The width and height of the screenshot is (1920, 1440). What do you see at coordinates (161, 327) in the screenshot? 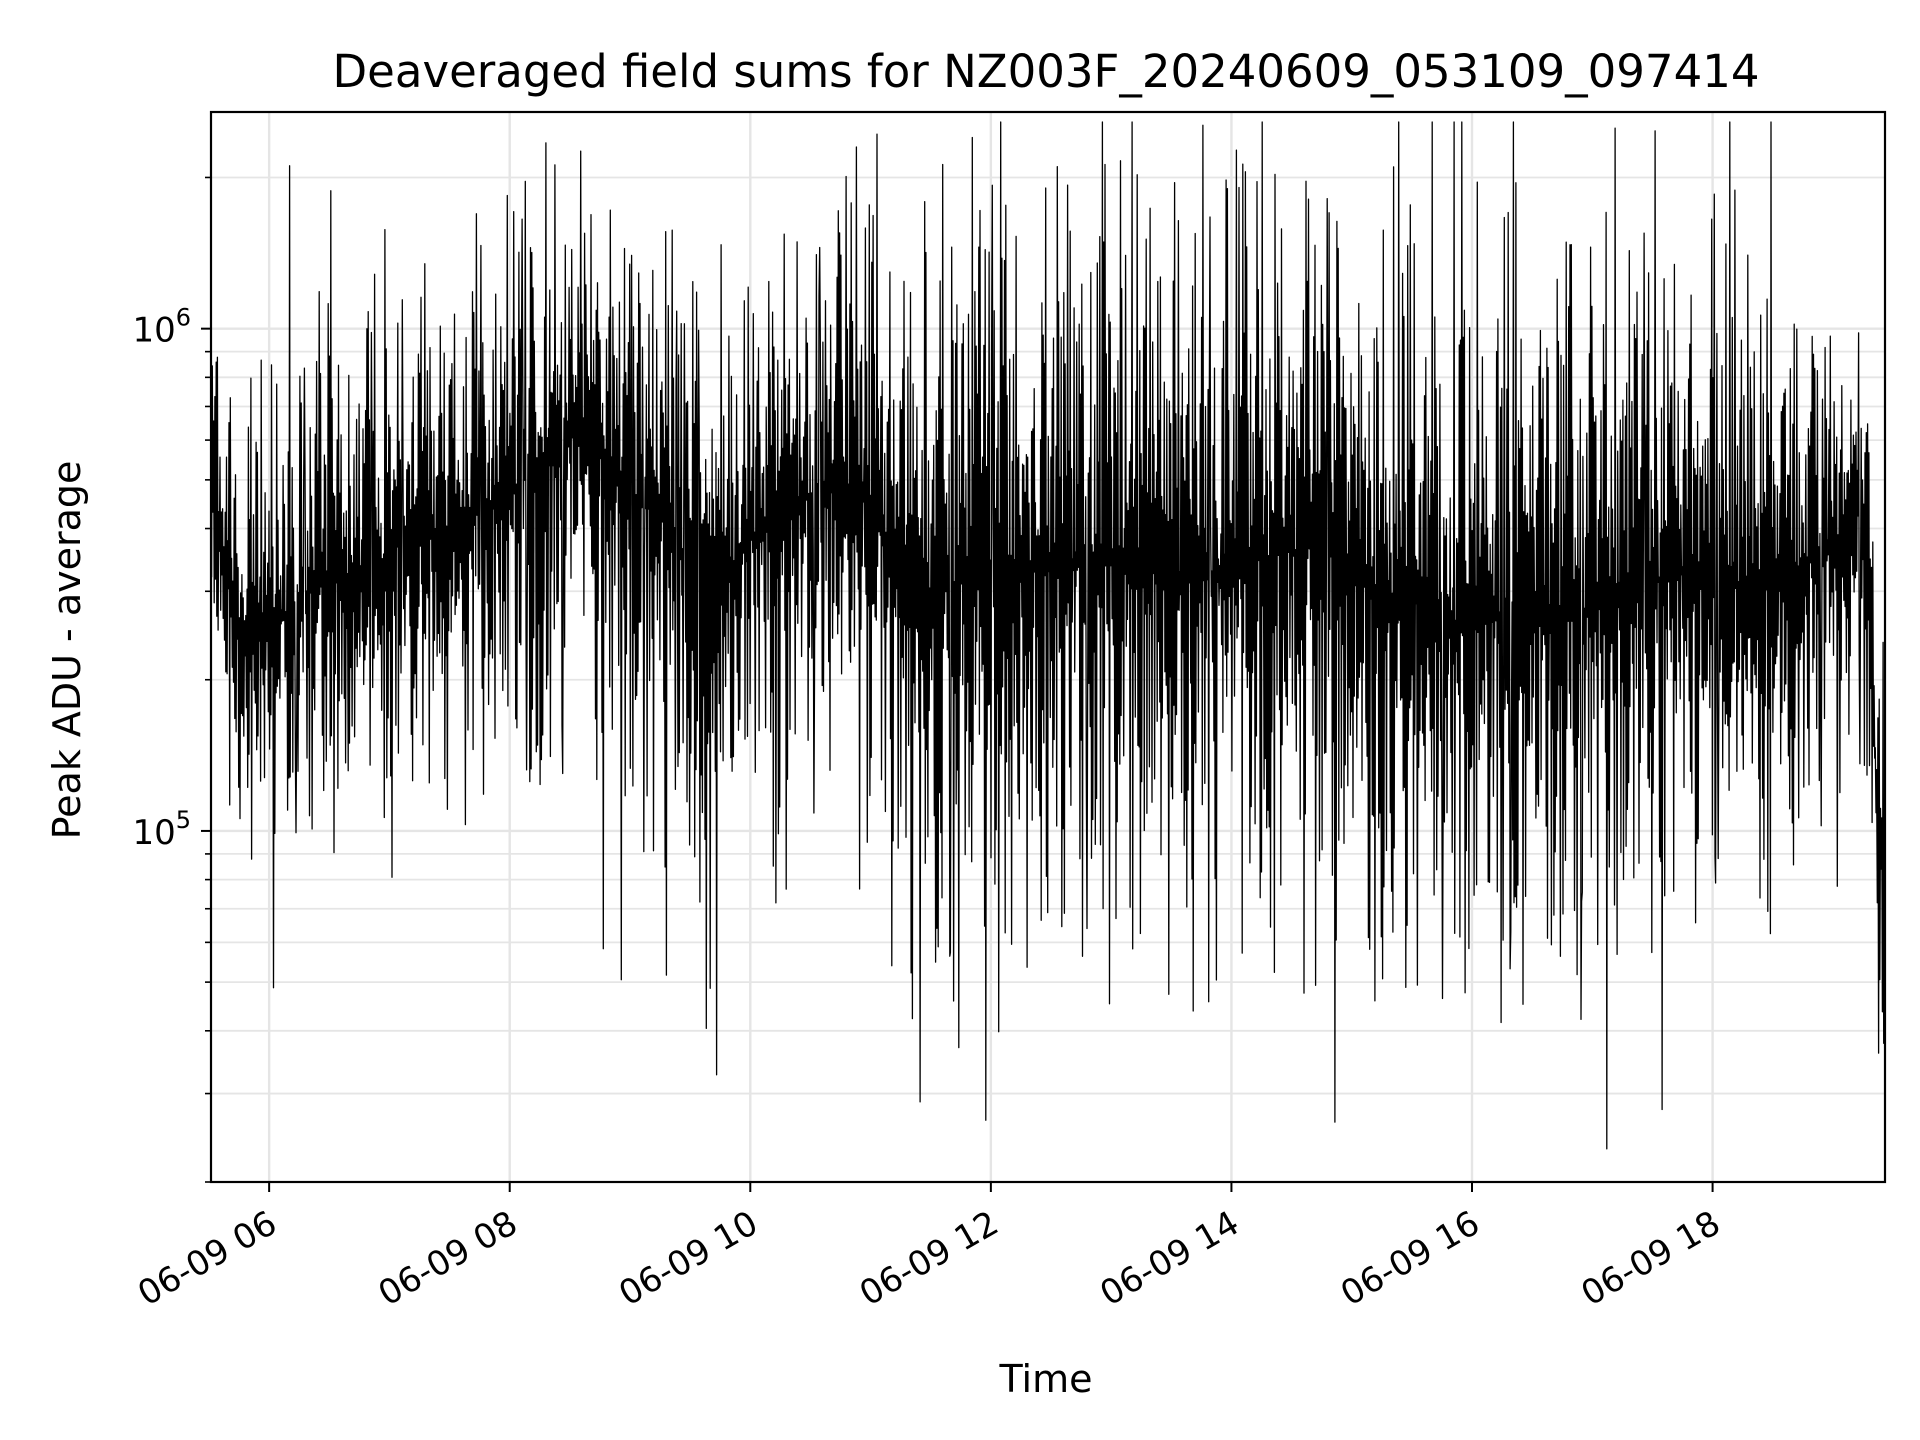
I see `y-tick-label: 10⁶` at bounding box center [161, 327].